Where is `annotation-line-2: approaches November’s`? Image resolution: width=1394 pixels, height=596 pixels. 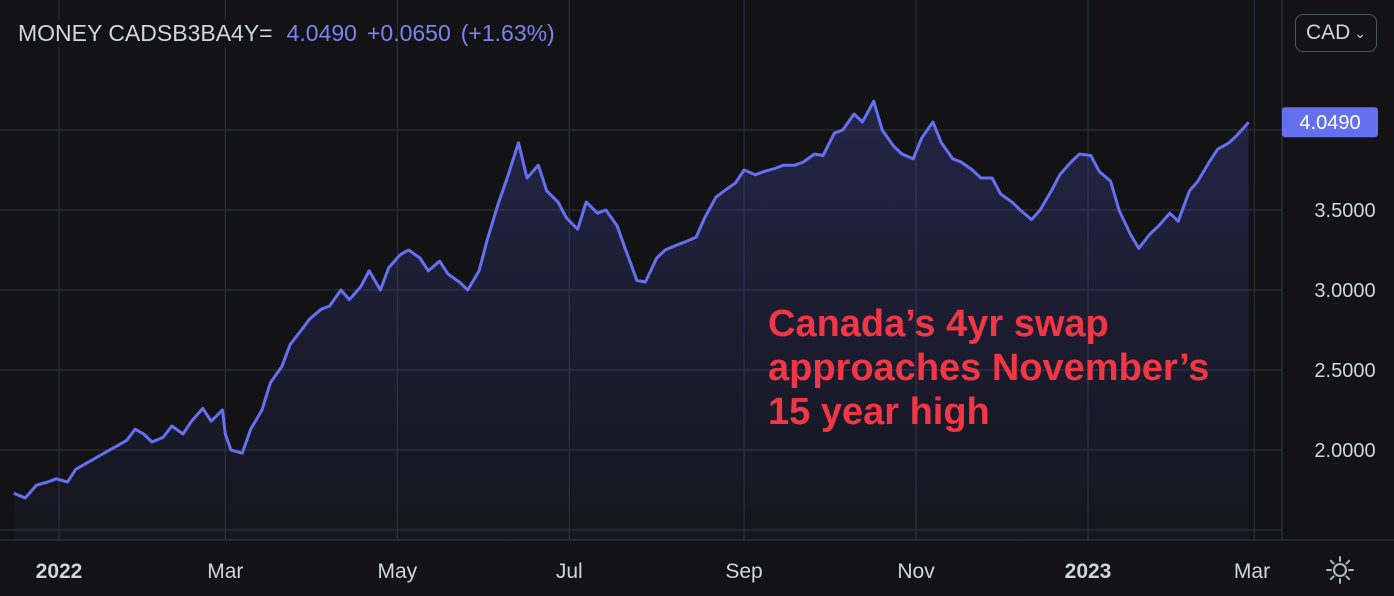
annotation-line-2: approaches November’s is located at coordinates (989, 368).